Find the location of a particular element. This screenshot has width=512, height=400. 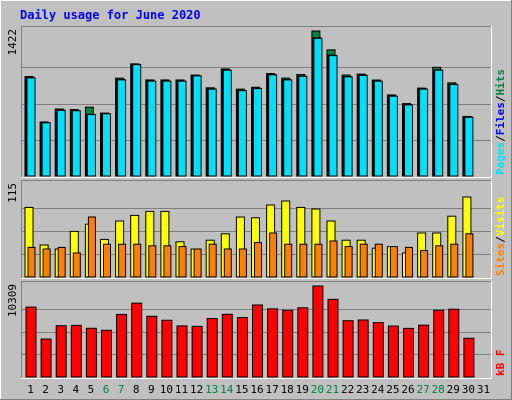

x-tick-label: 20 is located at coordinates (317, 389).